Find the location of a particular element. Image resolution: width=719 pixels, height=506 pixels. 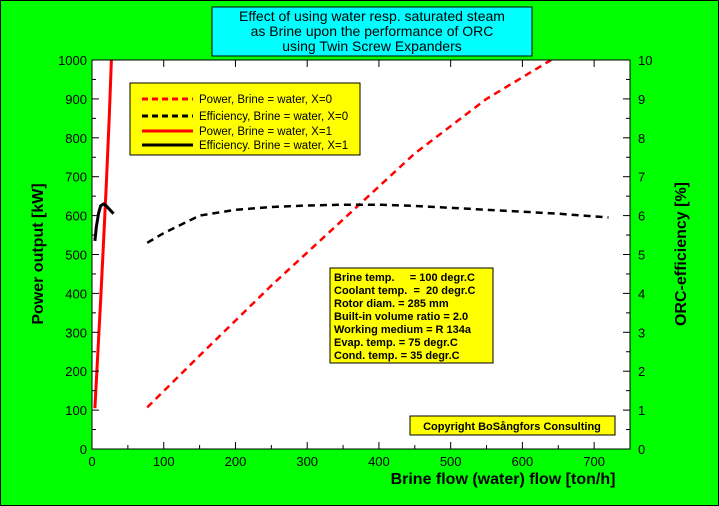

x-tick-label-3: 300 is located at coordinates (307, 461).